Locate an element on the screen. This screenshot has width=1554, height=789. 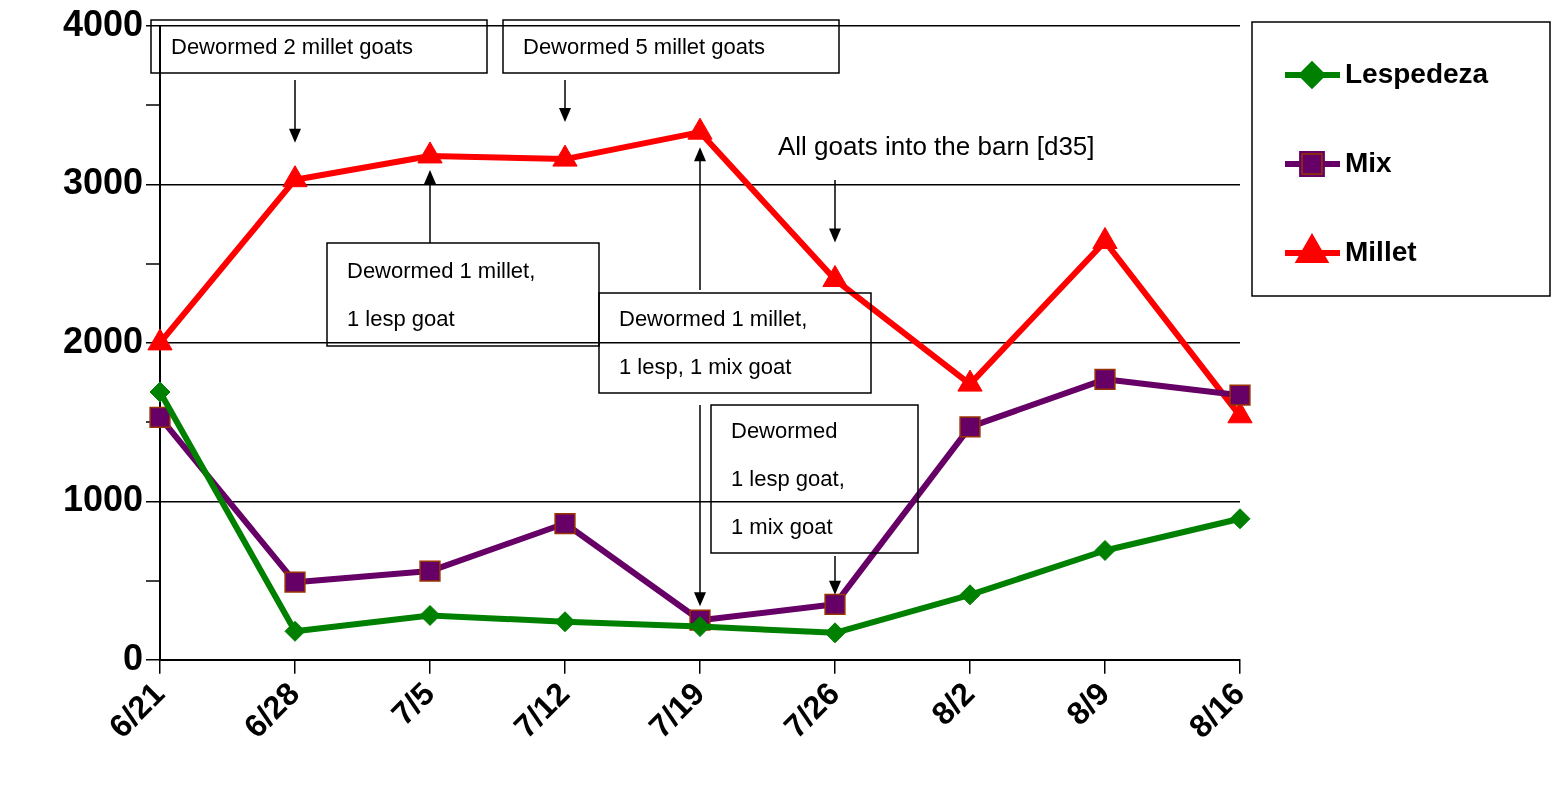
x-tick-label: 6/21 is located at coordinates (136, 710).